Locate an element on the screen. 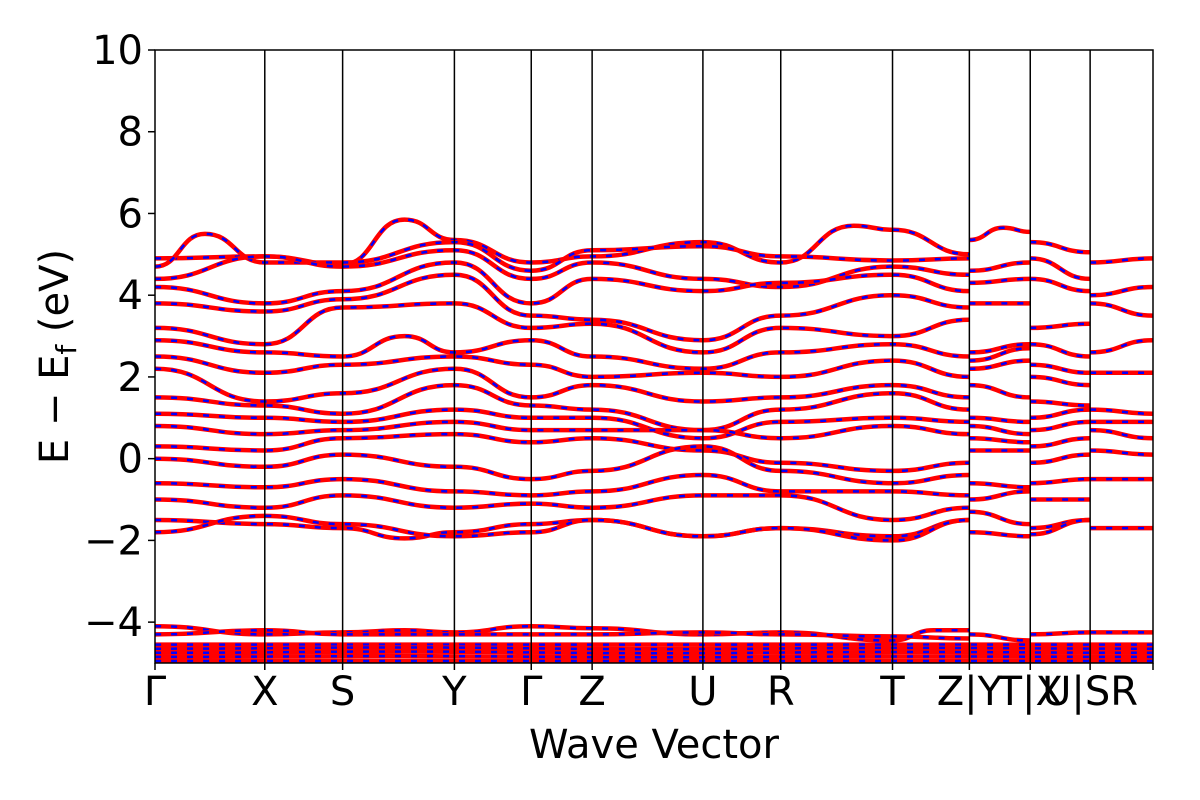 The height and width of the screenshot is (800, 1200). x-tick-label-11: U|SR is located at coordinates (1090, 692).